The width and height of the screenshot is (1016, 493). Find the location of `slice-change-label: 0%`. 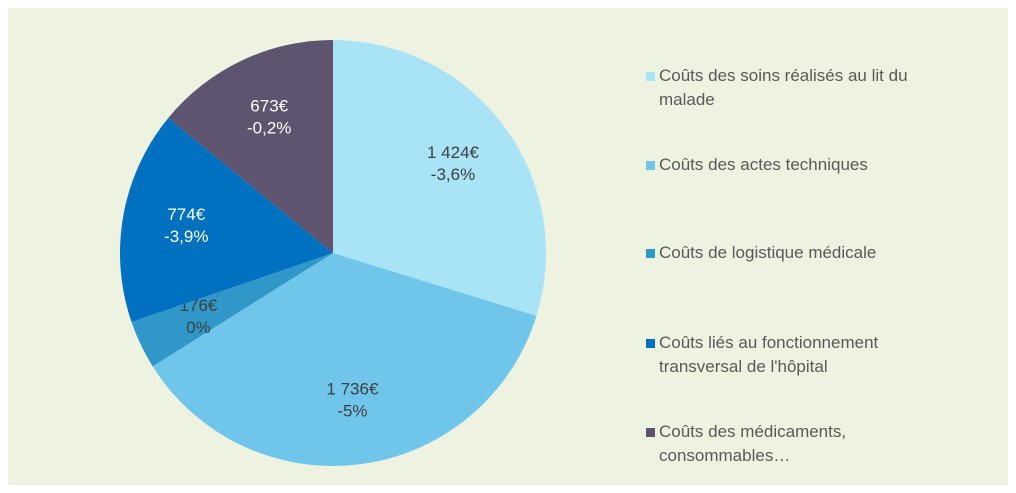

slice-change-label: 0% is located at coordinates (198, 327).